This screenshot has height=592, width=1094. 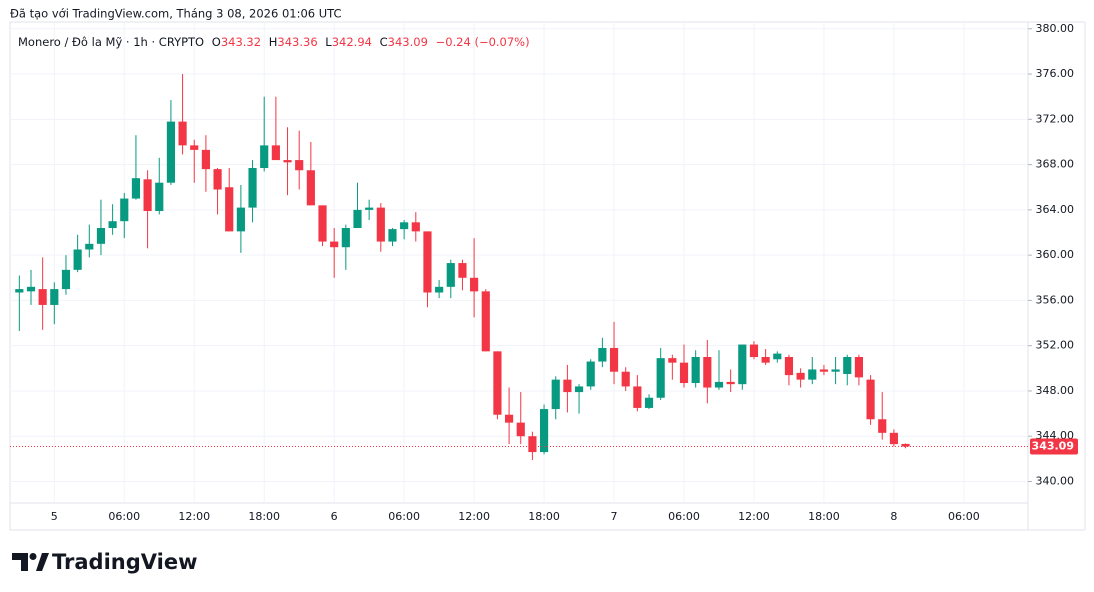 I want to click on logo-icon, so click(x=20, y=562).